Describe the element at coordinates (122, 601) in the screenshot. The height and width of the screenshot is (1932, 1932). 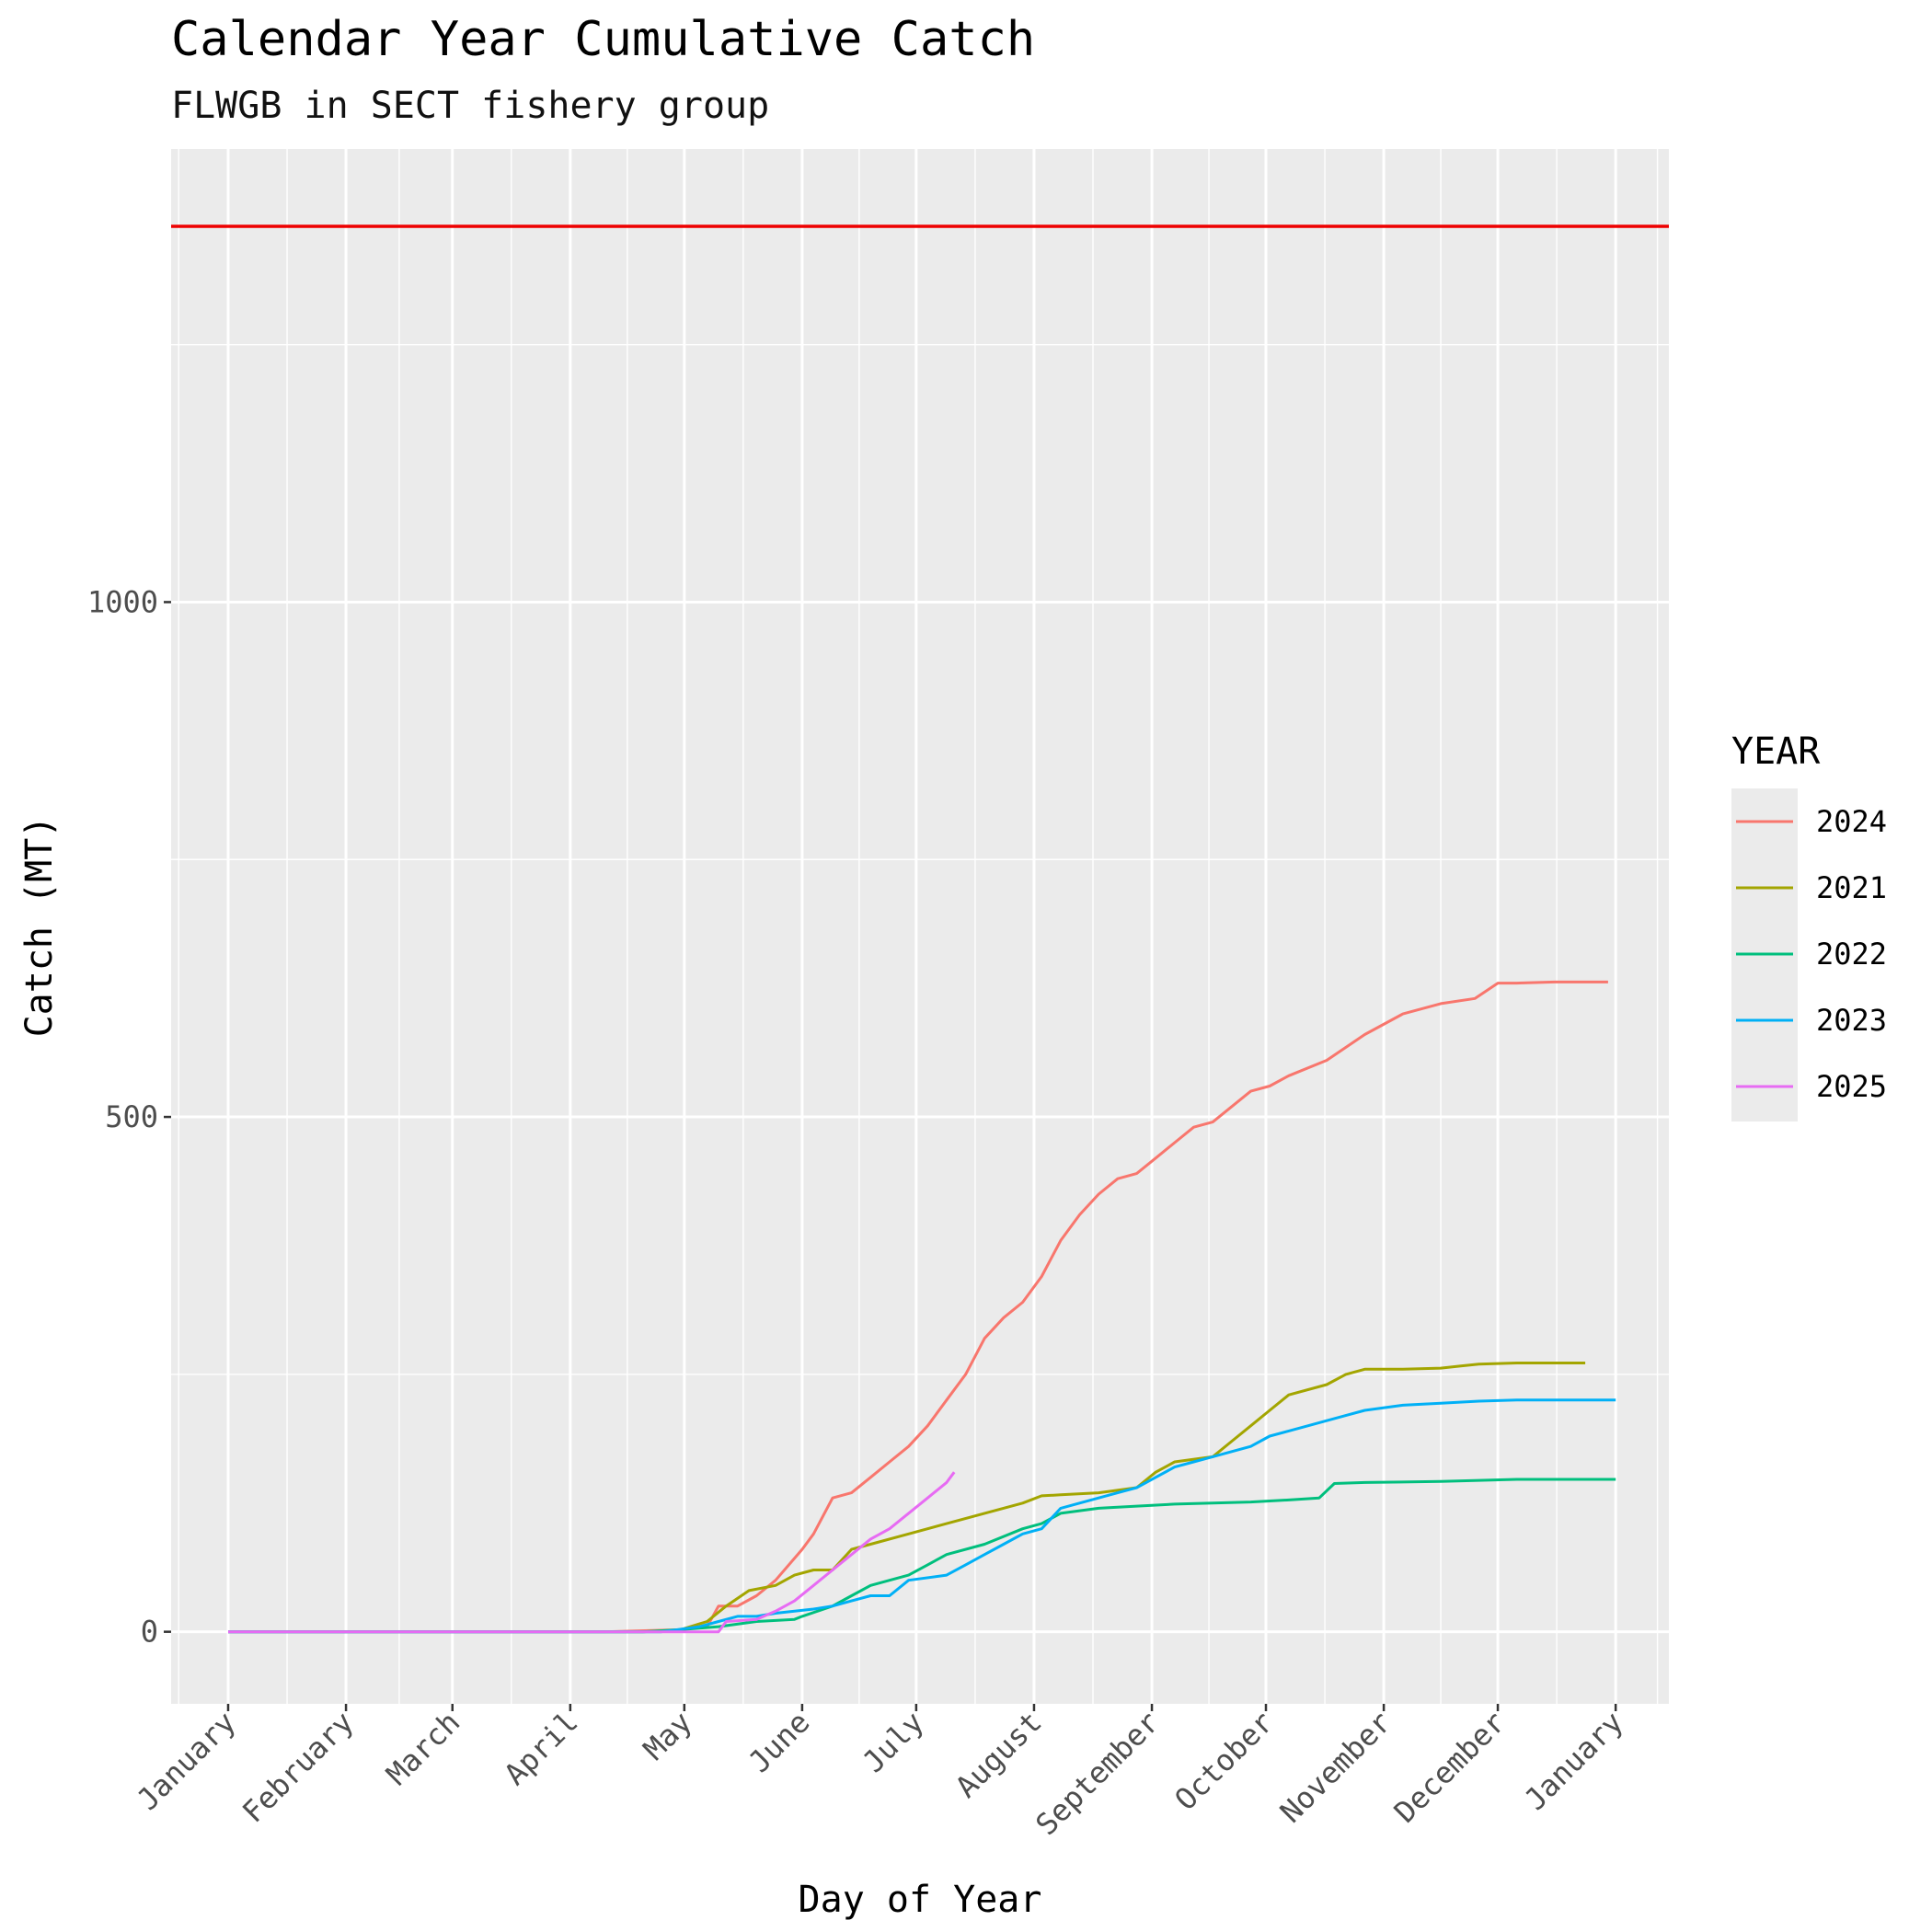
I see `y-tick-label: 1000` at that location.